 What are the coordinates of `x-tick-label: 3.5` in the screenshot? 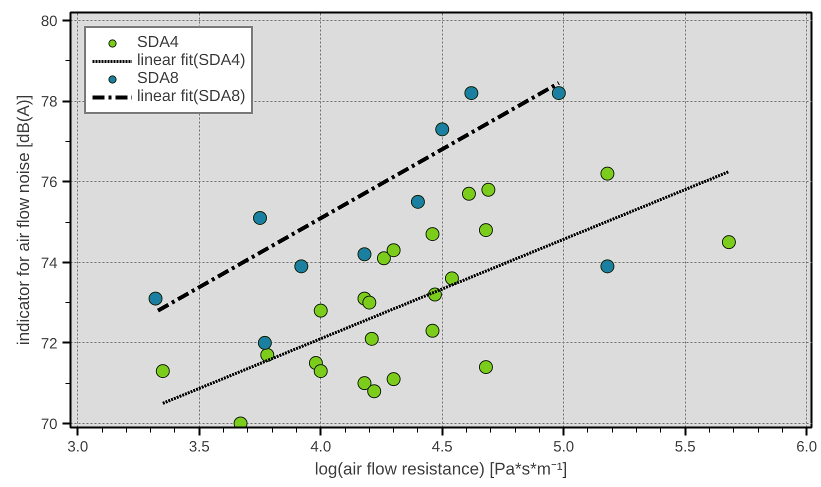 It's located at (199, 447).